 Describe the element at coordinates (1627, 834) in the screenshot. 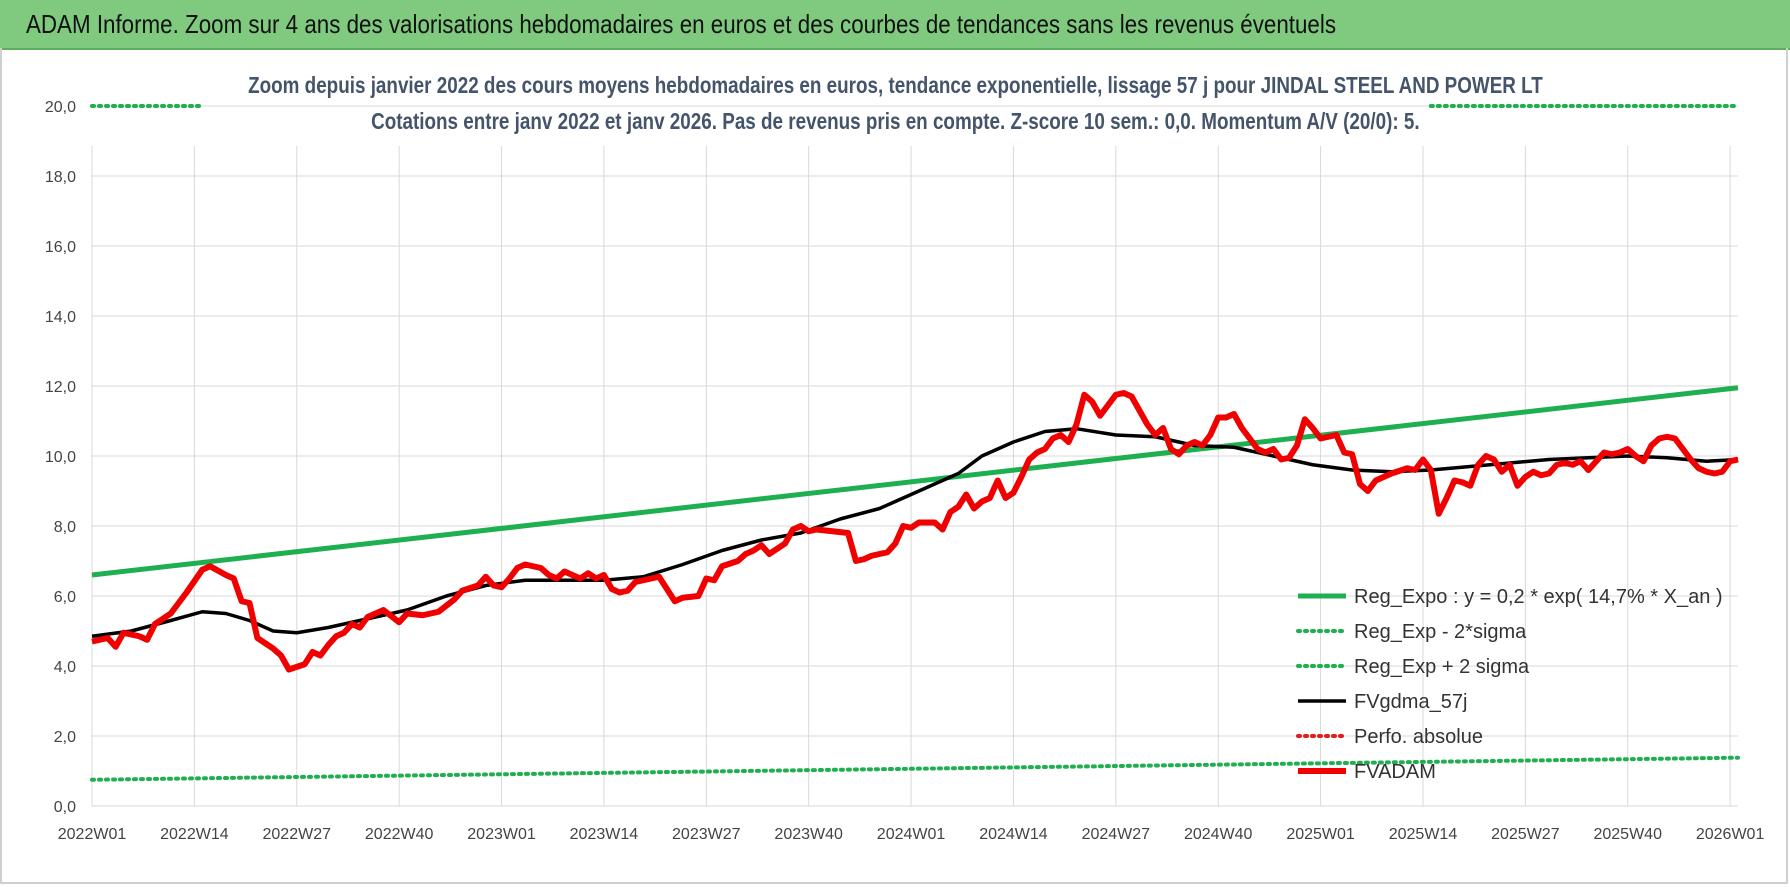

I see `x-tick-label: 2025W40` at that location.